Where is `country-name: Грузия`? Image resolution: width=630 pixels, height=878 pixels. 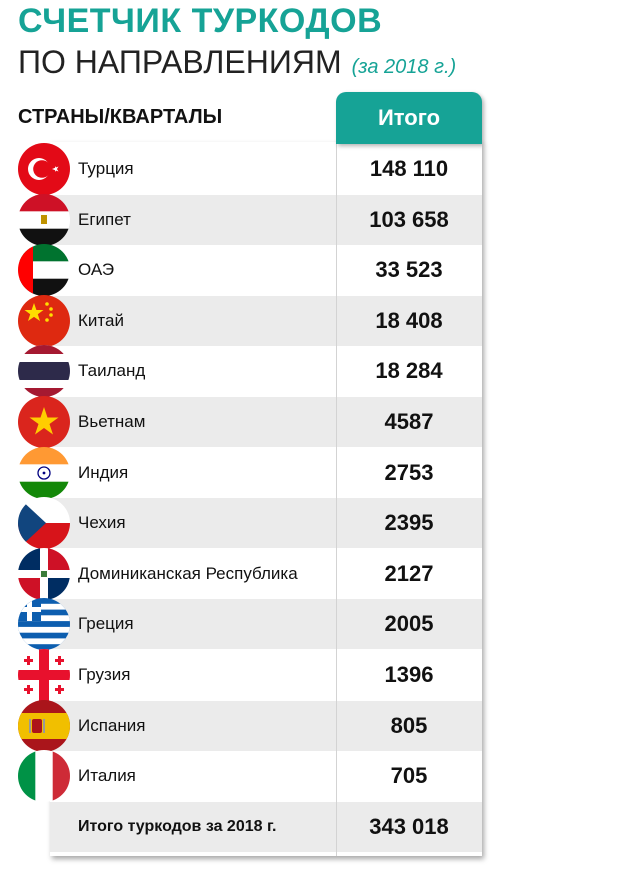
country-name: Грузия is located at coordinates (104, 674).